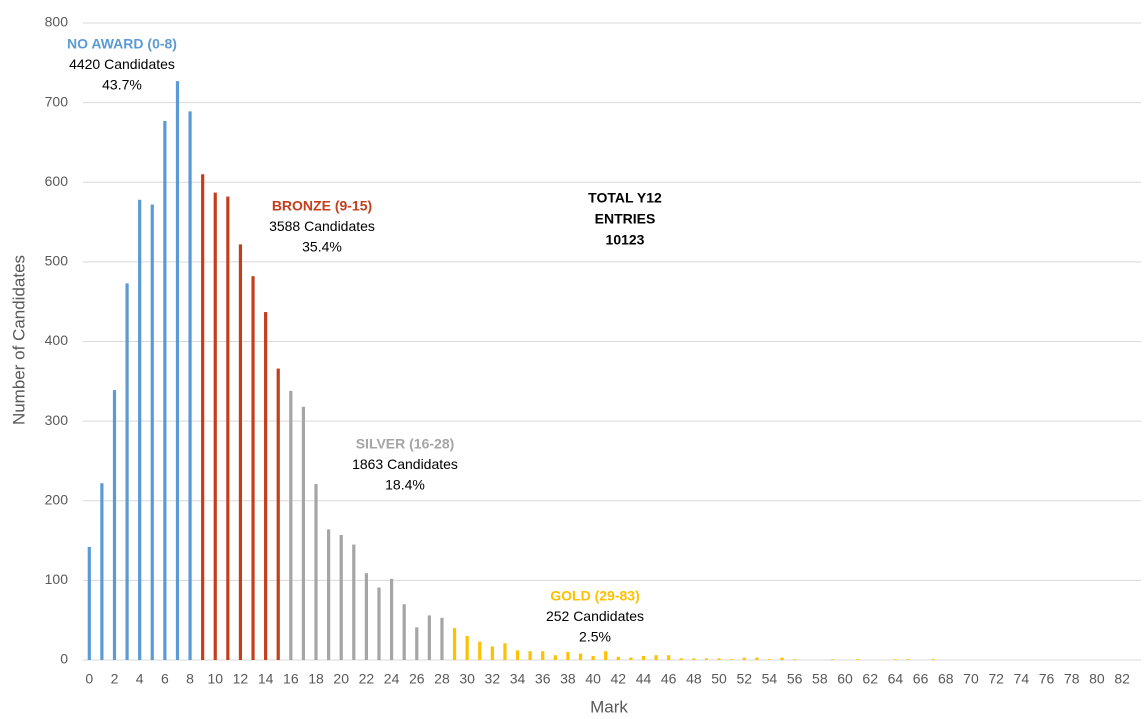  Describe the element at coordinates (442, 679) in the screenshot. I see `x-tick-label: 28` at that location.